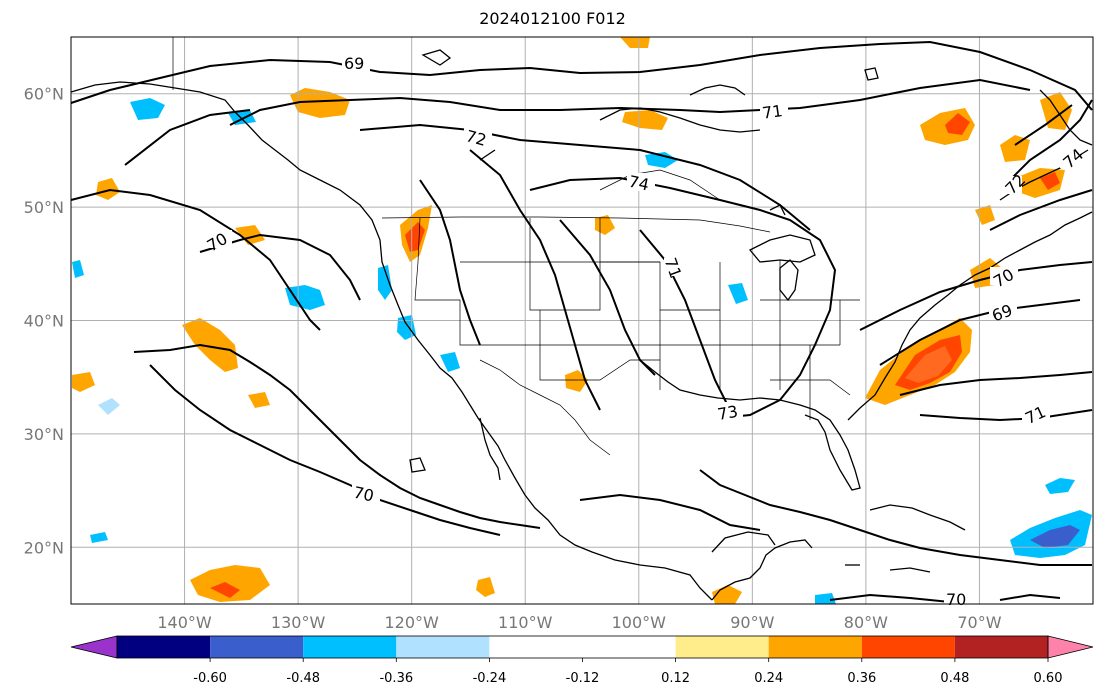 The height and width of the screenshot is (698, 1105). I want to click on contour-label: 74, so click(639, 183).